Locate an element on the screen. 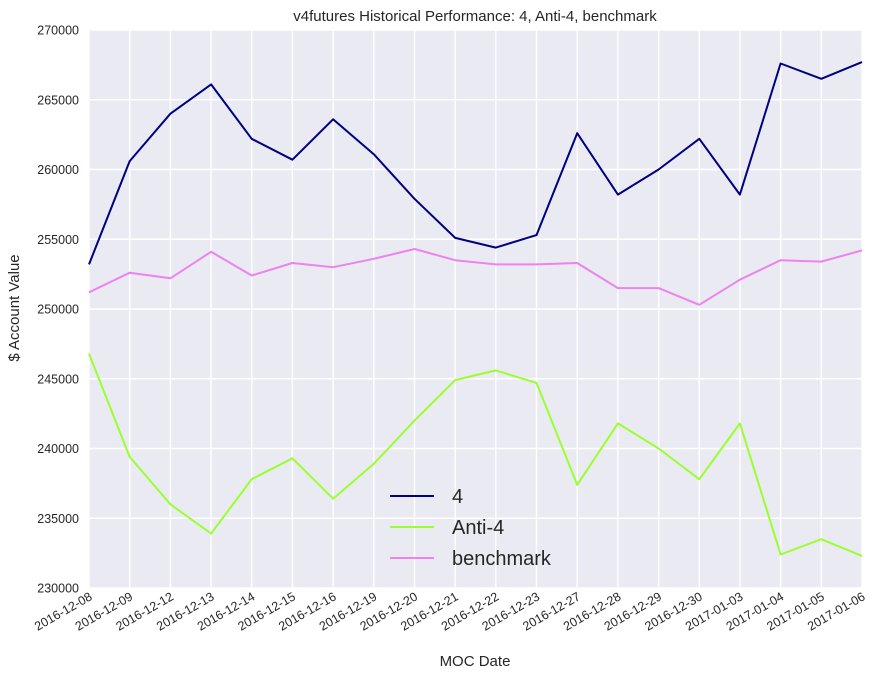 Image resolution: width=873 pixels, height=678 pixels. legend: 4 Anti-4 benchmark is located at coordinates (471, 528).